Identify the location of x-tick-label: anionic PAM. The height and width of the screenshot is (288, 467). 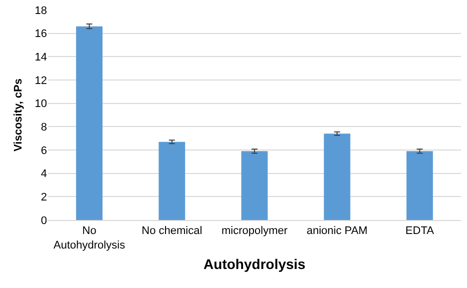
(337, 231).